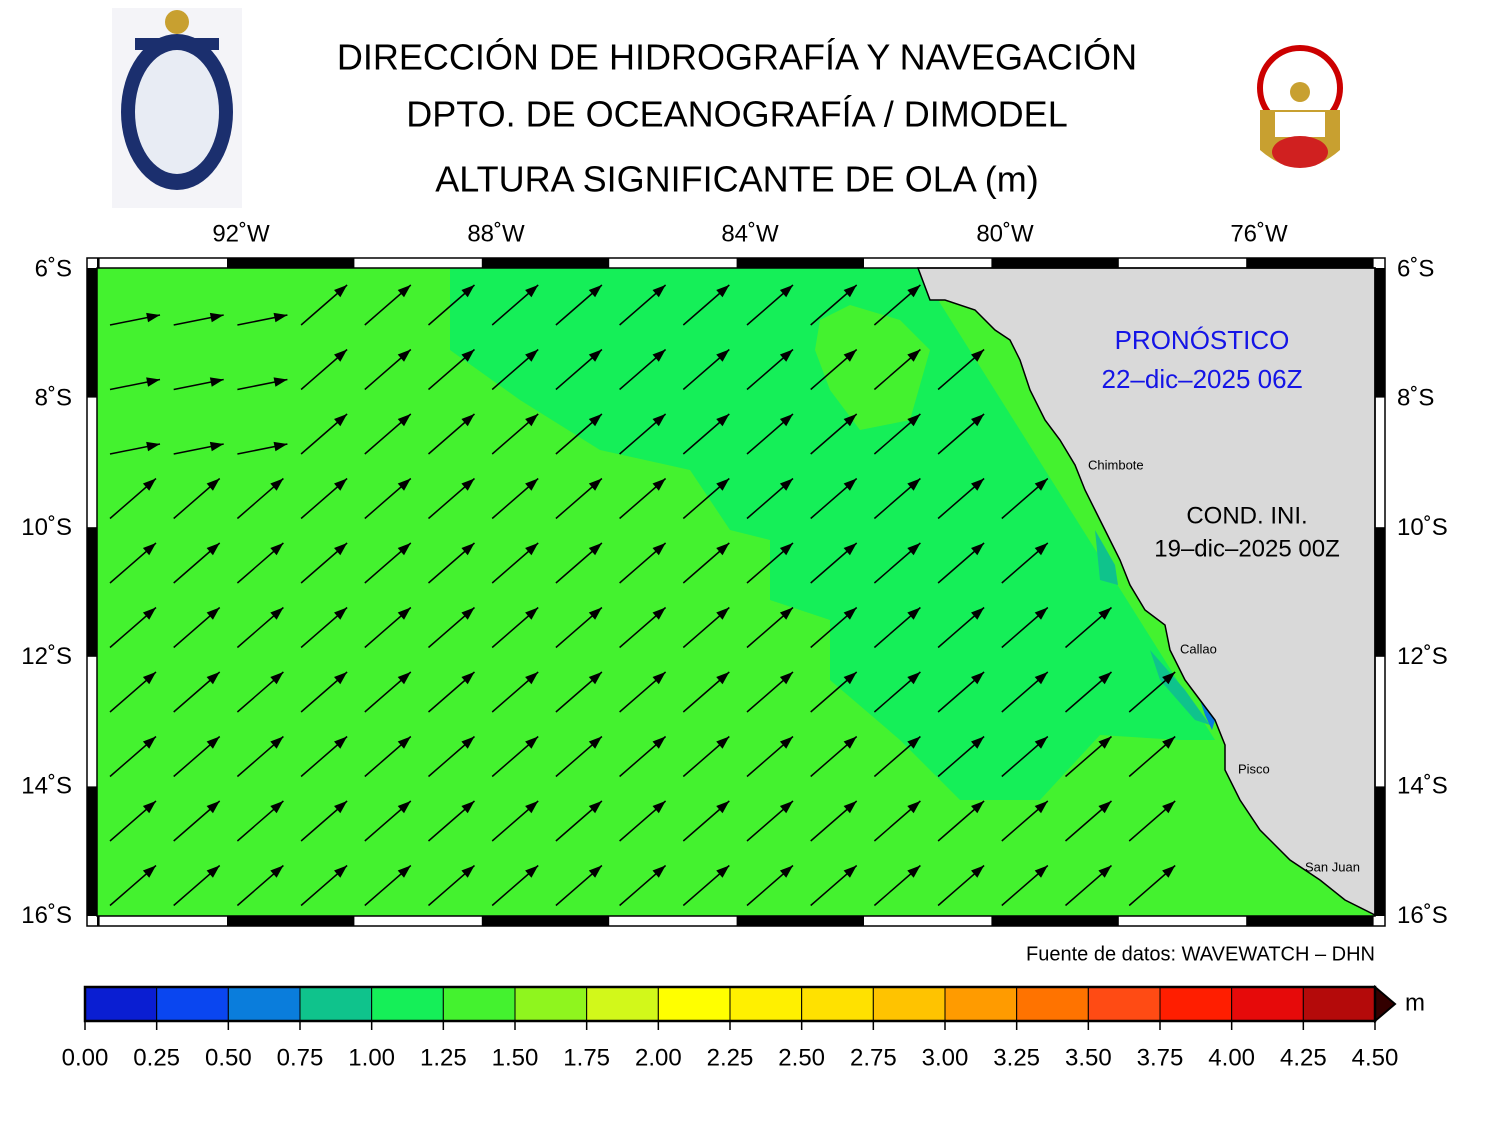 This screenshot has width=1487, height=1125. I want to click on title-line: DIRECCIÓN DE HIDROGRAFÍA Y NAVEGACIÓN, so click(737, 57).